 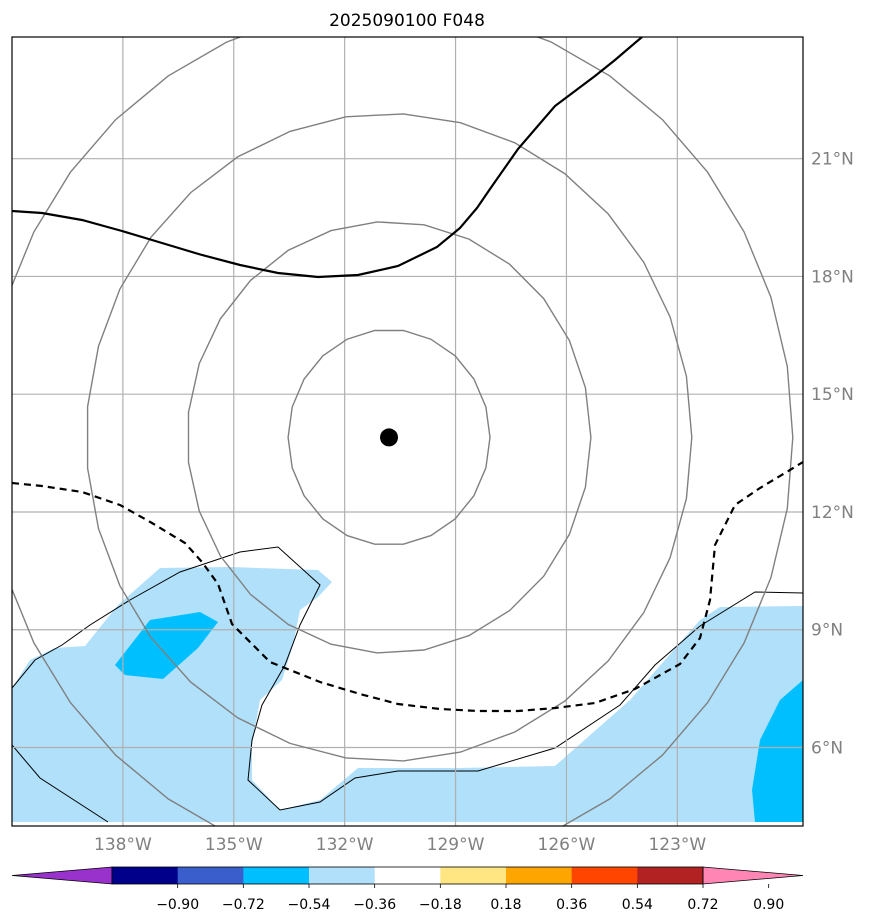 I want to click on colorbar-tick-label: 0.36, so click(x=571, y=905).